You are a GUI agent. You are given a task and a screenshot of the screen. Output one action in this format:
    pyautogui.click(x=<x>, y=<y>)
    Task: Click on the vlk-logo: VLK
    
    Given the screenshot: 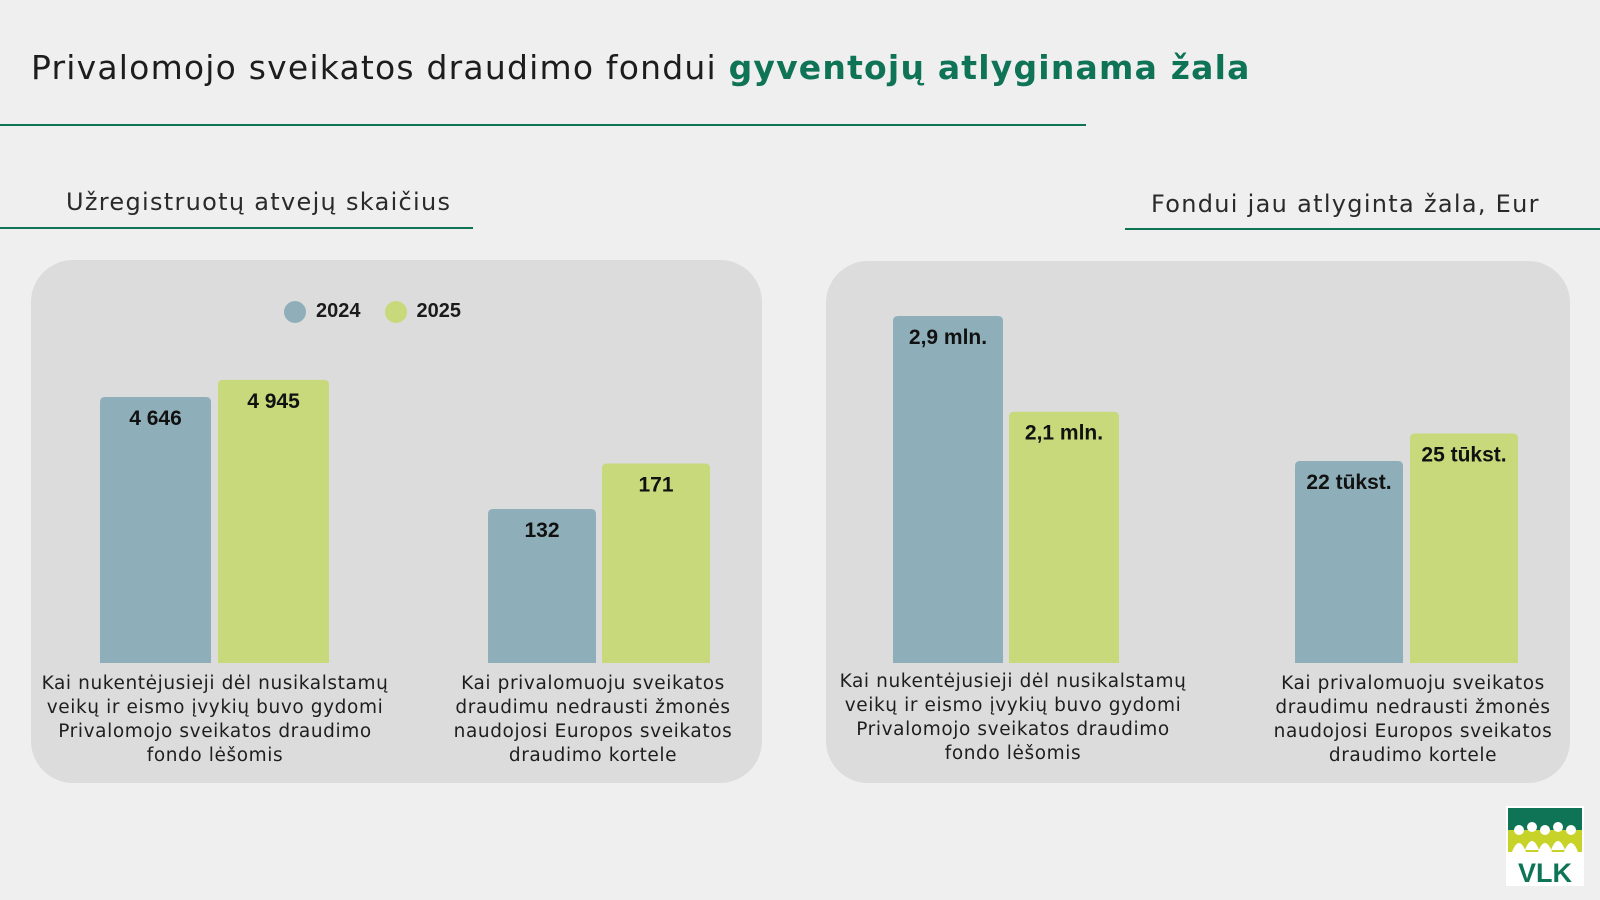 What is the action you would take?
    pyautogui.click(x=1545, y=847)
    